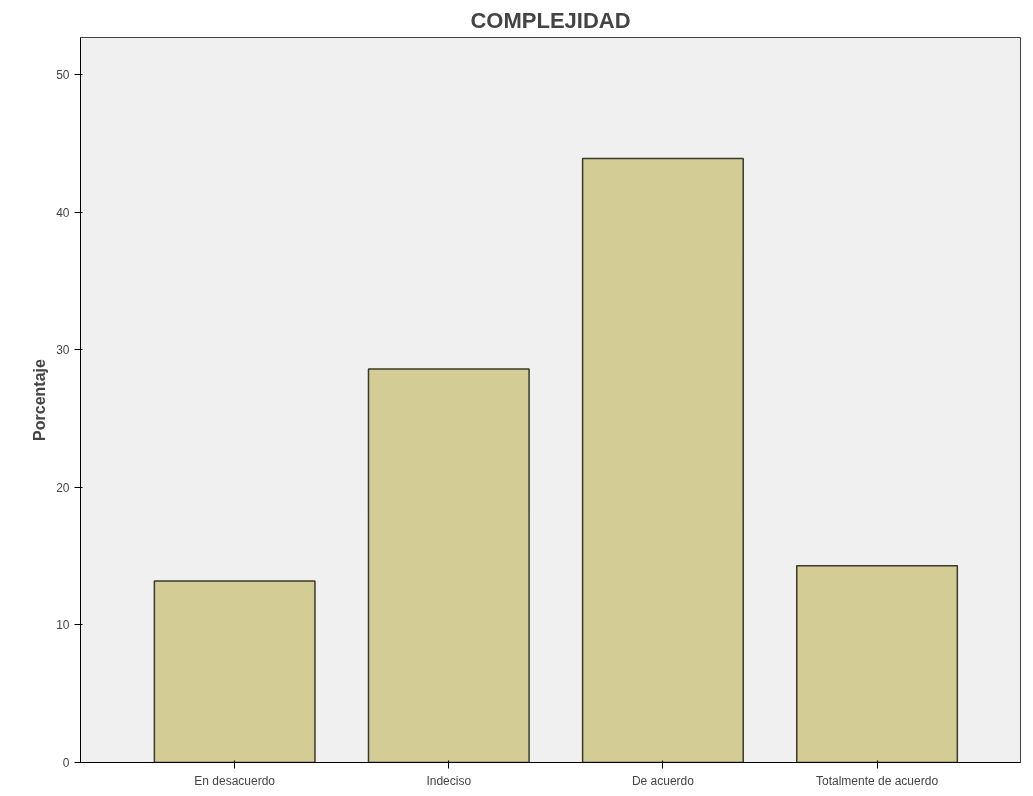 The image size is (1033, 796). What do you see at coordinates (235, 780) in the screenshot?
I see `x-tick-label: En desacuerdo` at bounding box center [235, 780].